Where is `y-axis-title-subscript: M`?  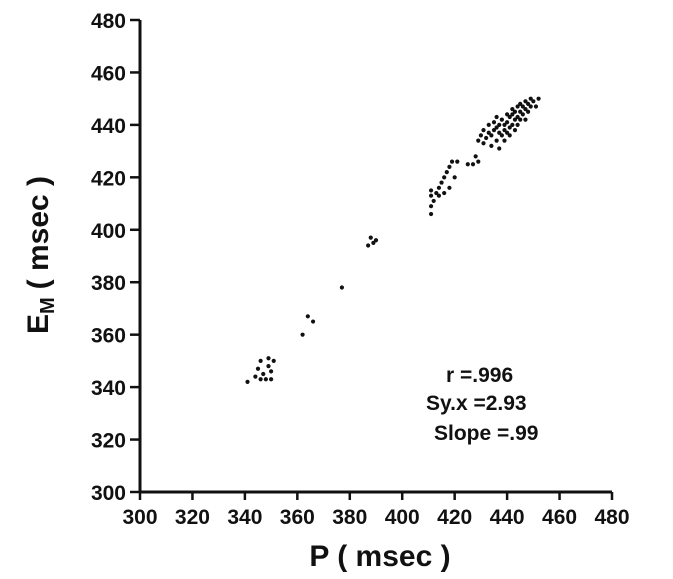 y-axis-title-subscript: M is located at coordinates (48, 305).